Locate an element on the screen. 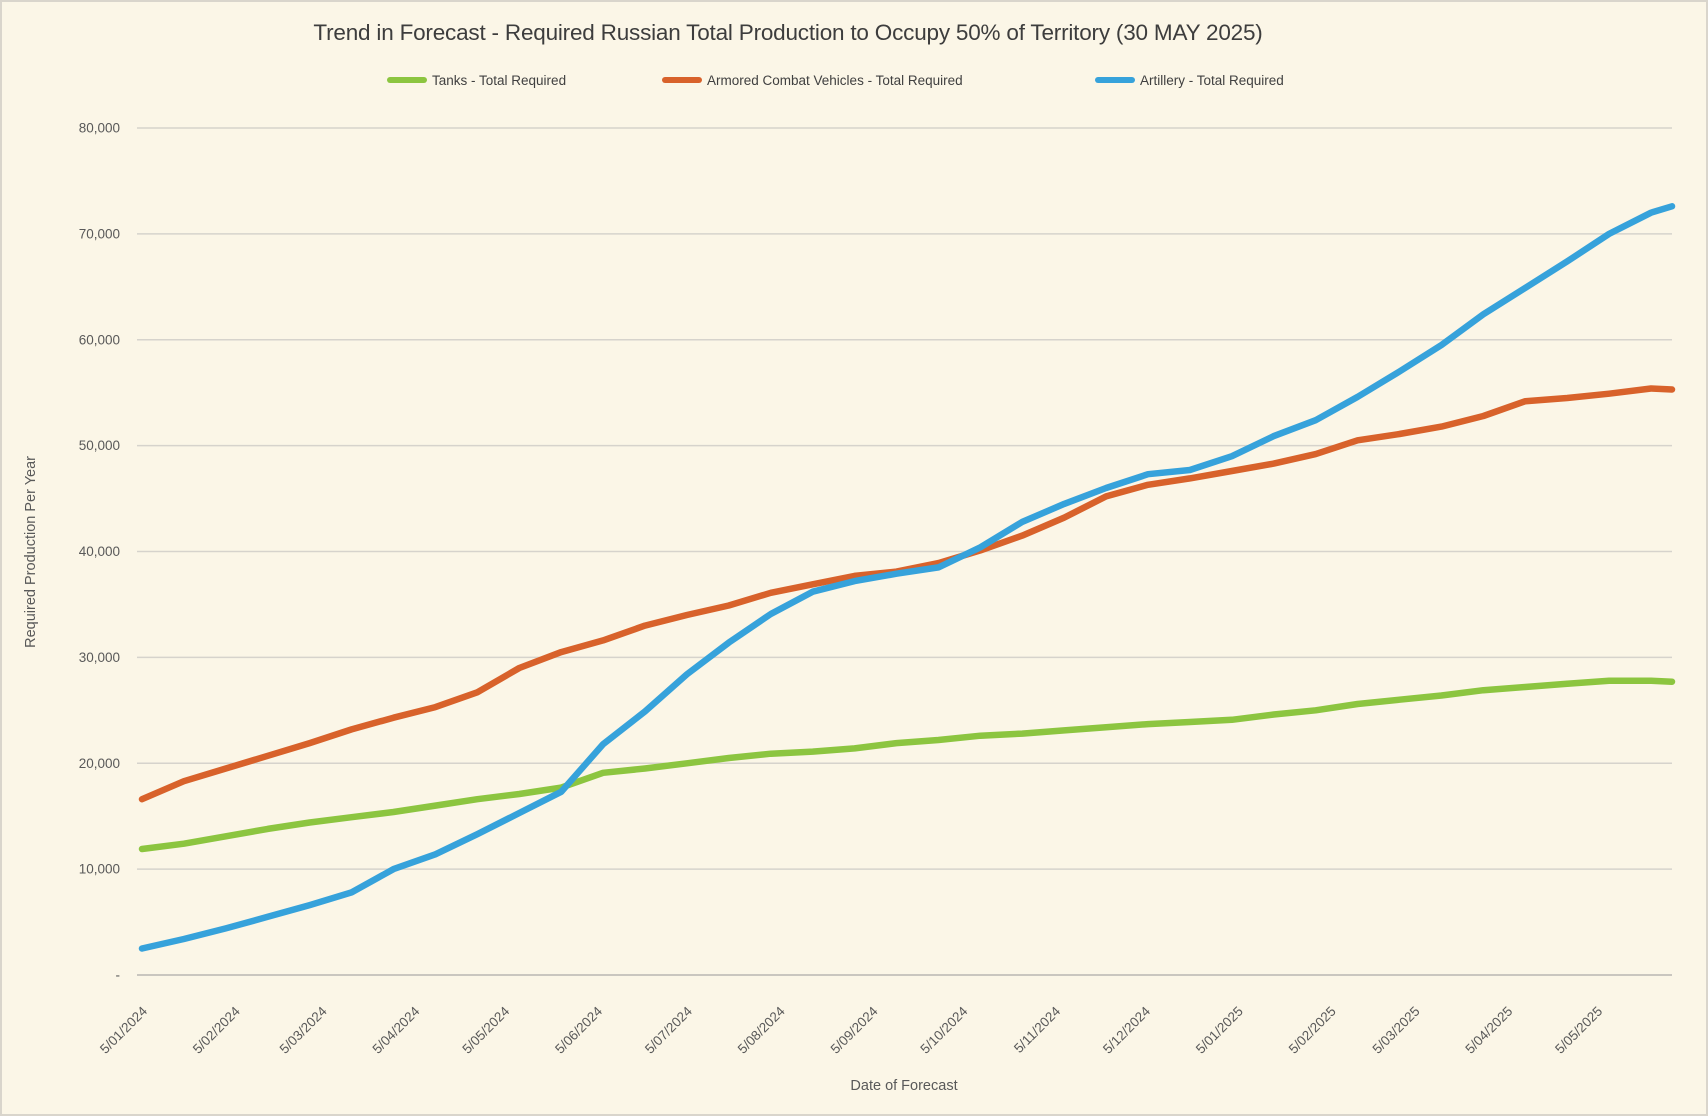 Image resolution: width=1708 pixels, height=1116 pixels. x-tick-label: 5/01/2025 is located at coordinates (1219, 1030).